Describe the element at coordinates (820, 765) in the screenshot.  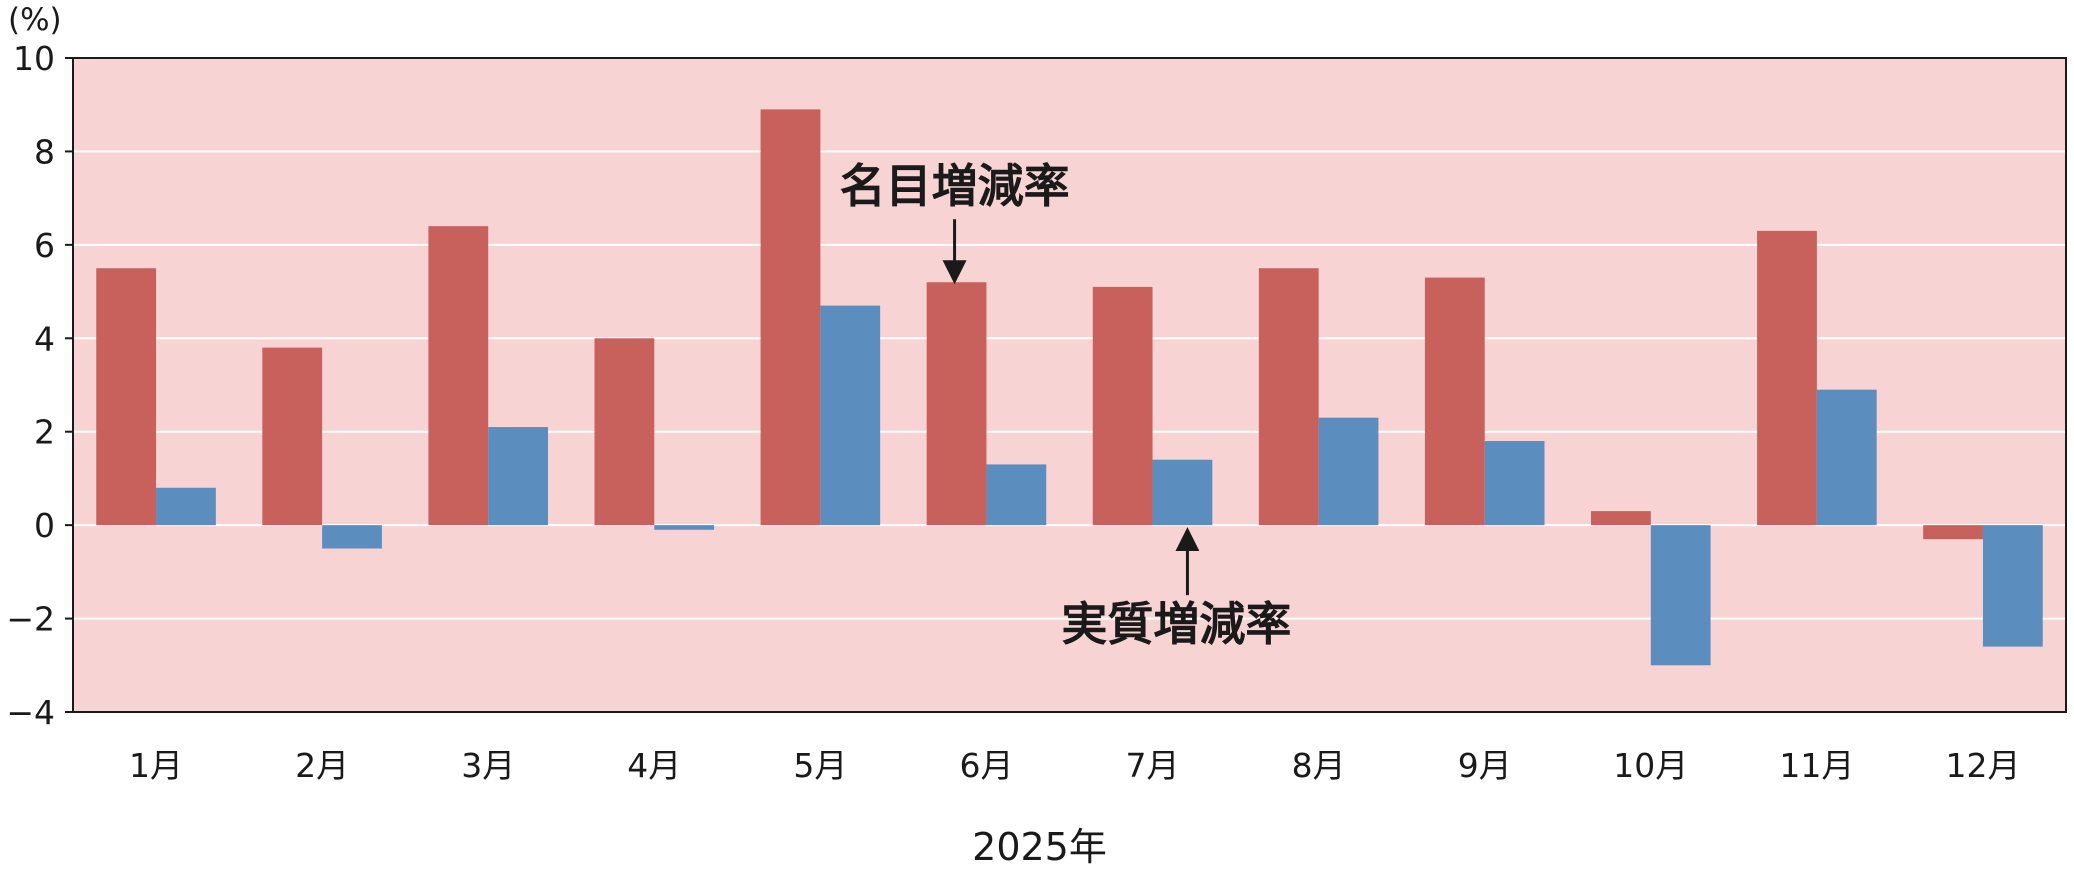
I see `x-tick-label: 5月` at that location.